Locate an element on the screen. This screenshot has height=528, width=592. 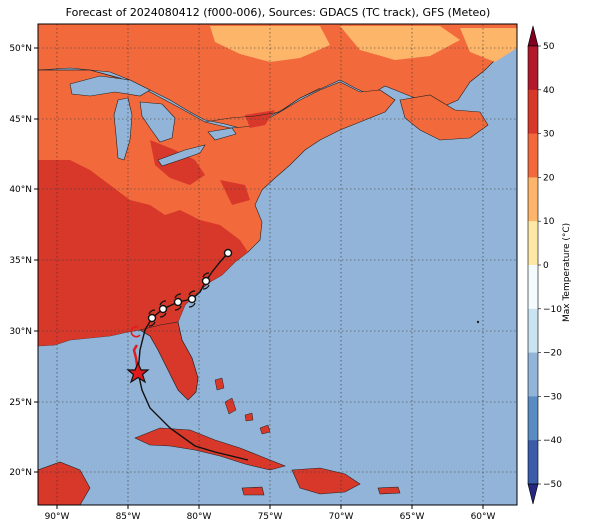
lake-superior is located at coordinates (110, 86).